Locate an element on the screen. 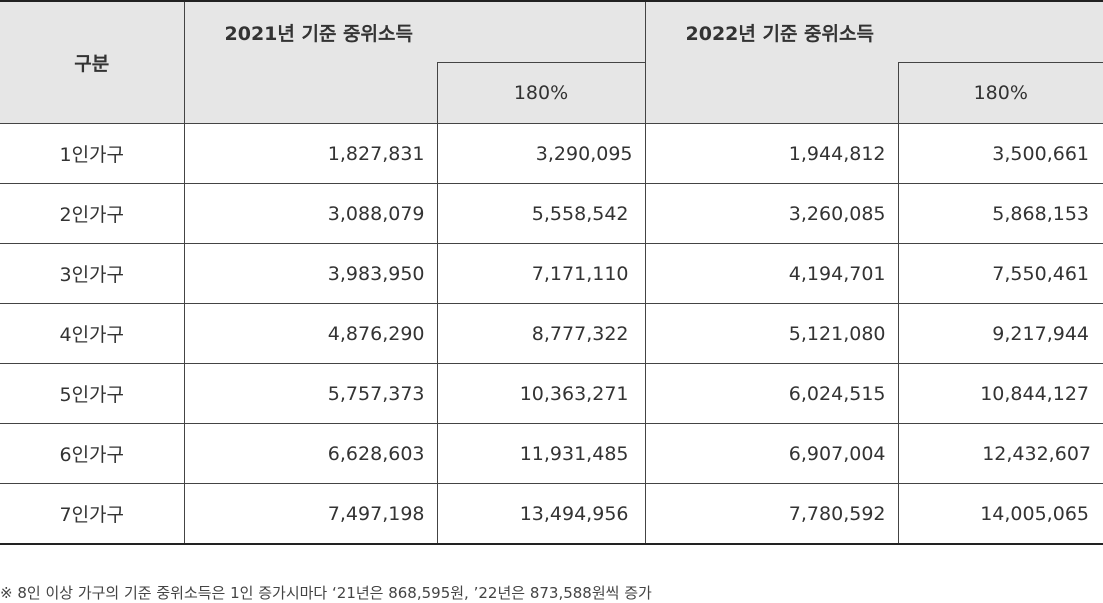  header-2021-180pct: 180% is located at coordinates (541, 93).